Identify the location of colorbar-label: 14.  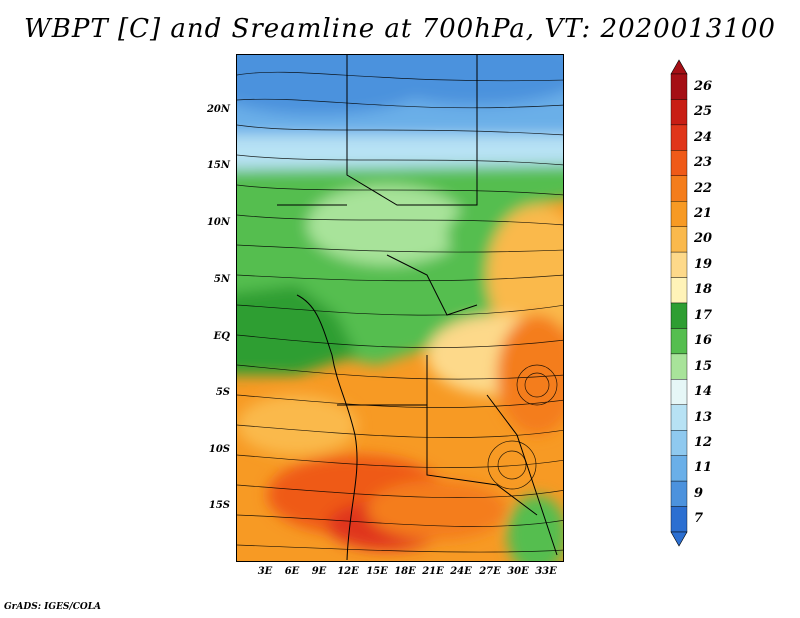
(703, 392).